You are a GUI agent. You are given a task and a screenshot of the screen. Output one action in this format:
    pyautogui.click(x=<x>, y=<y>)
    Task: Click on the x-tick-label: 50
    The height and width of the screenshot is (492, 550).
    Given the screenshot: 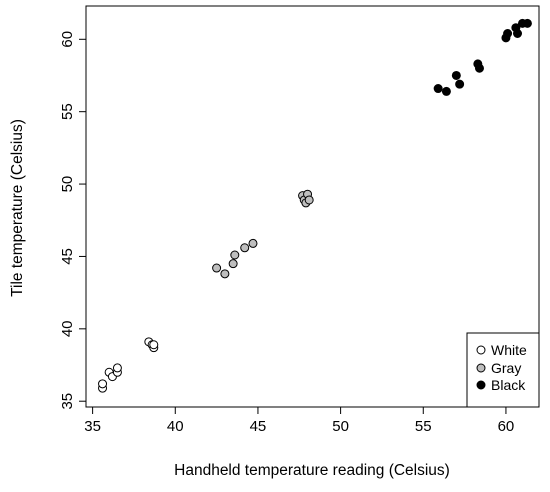 What is the action you would take?
    pyautogui.click(x=340, y=426)
    